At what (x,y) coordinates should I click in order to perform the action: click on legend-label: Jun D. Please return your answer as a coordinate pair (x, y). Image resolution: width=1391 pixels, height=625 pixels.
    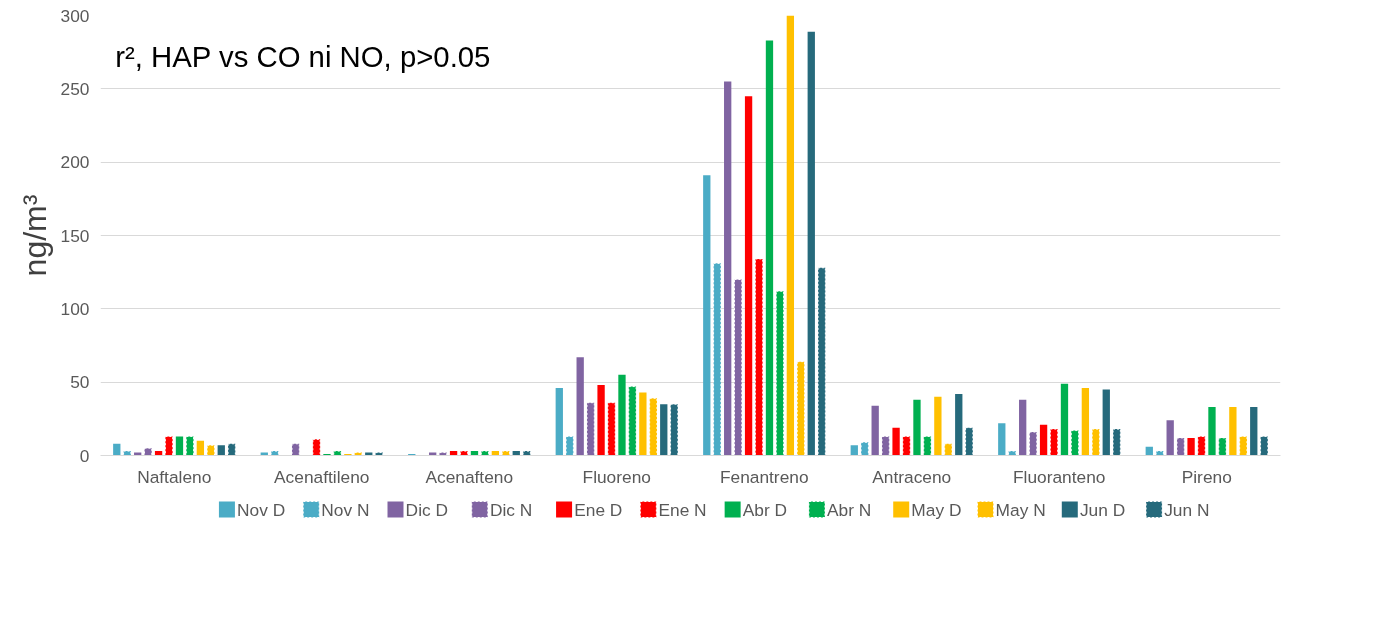
    Looking at the image, I should click on (1102, 509).